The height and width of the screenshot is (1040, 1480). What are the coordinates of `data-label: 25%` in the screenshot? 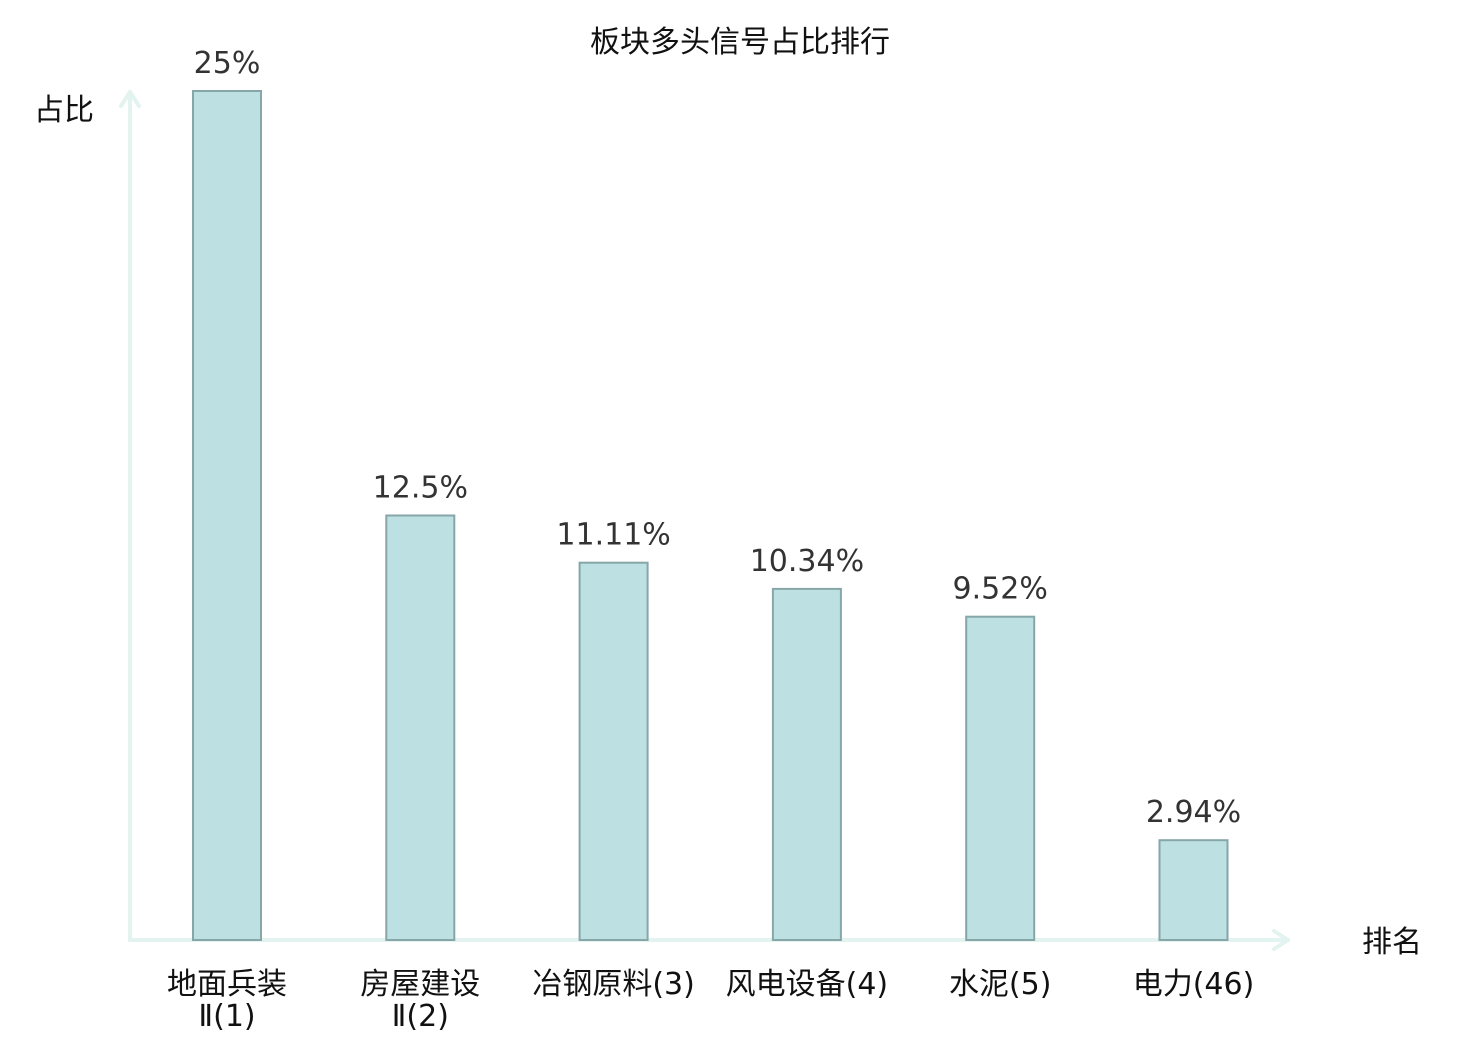 It's located at (227, 63).